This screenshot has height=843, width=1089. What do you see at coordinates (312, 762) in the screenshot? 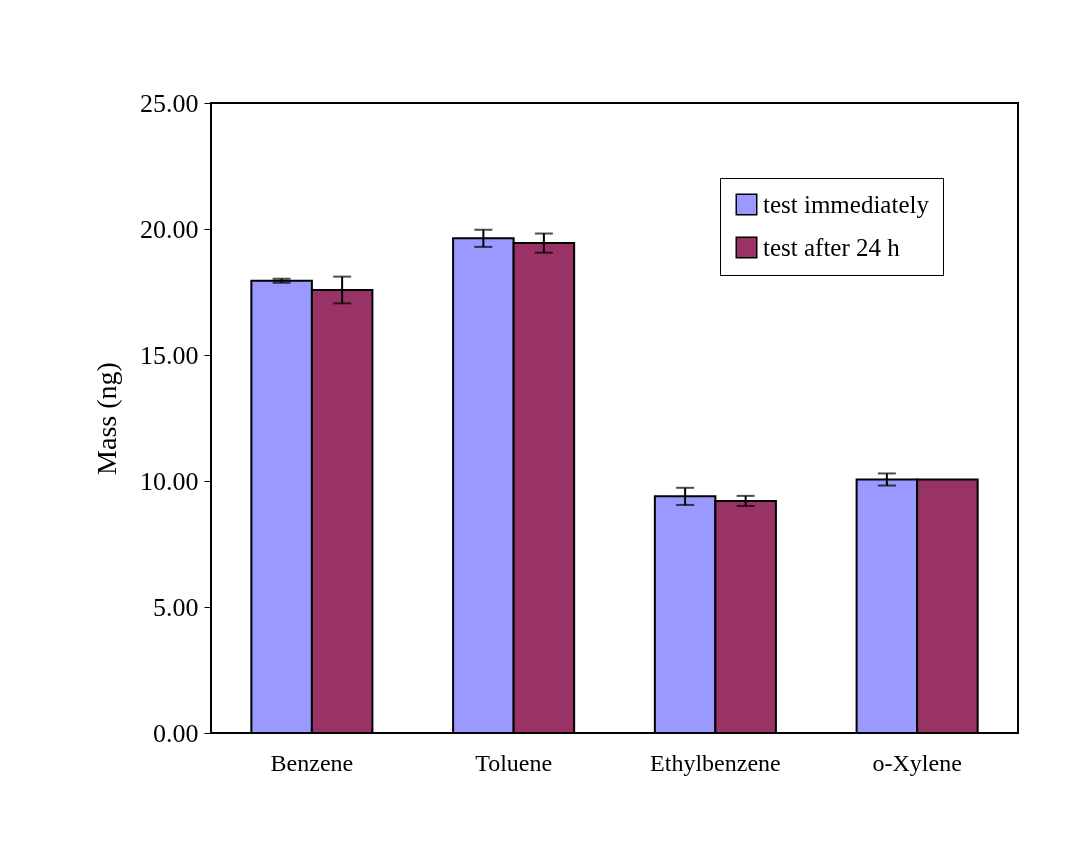
I see `x-tick-label: Benzene` at bounding box center [312, 762].